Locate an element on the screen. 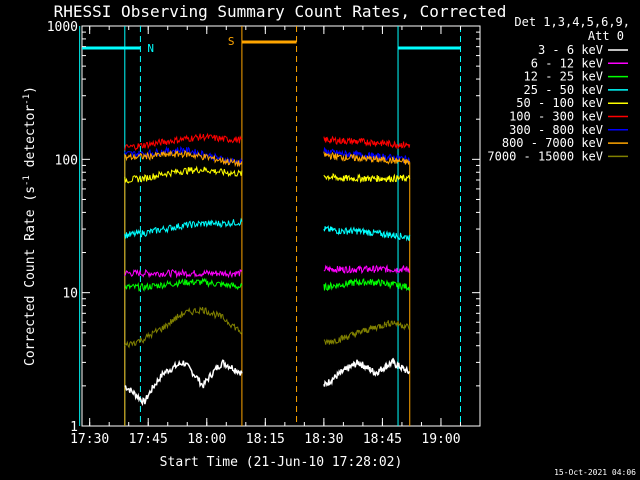  footer-timestamp: 15-Oct-2021 04:06 is located at coordinates (595, 472).